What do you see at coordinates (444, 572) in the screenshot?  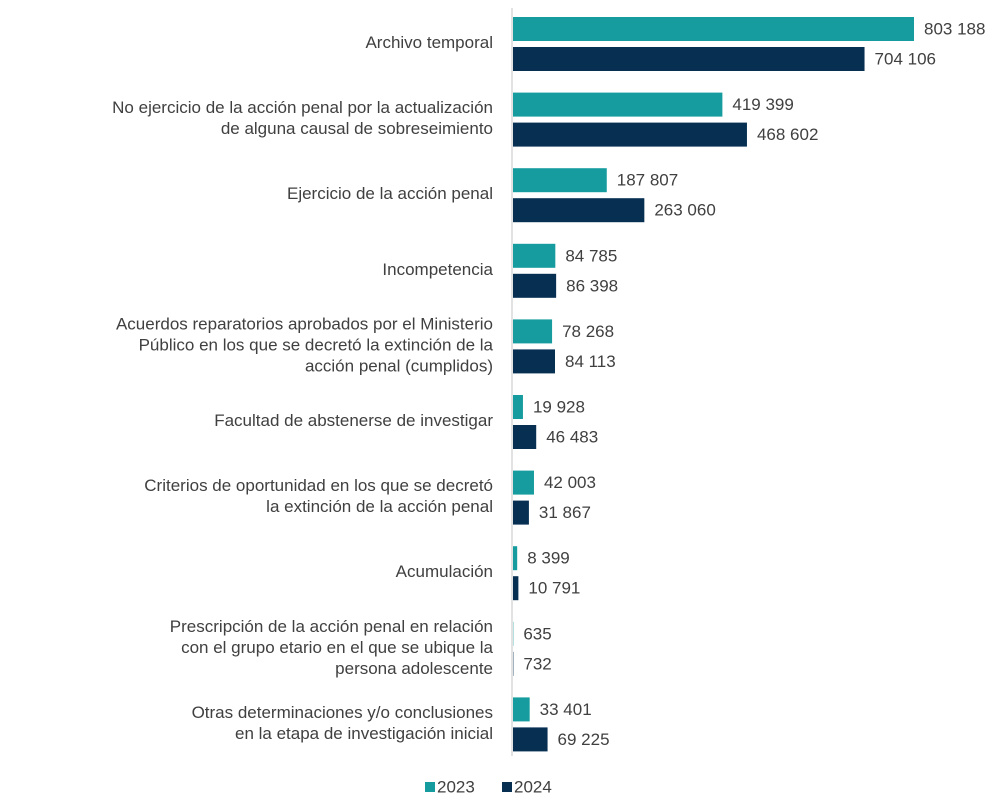 I see `category-label: Acumulación` at bounding box center [444, 572].